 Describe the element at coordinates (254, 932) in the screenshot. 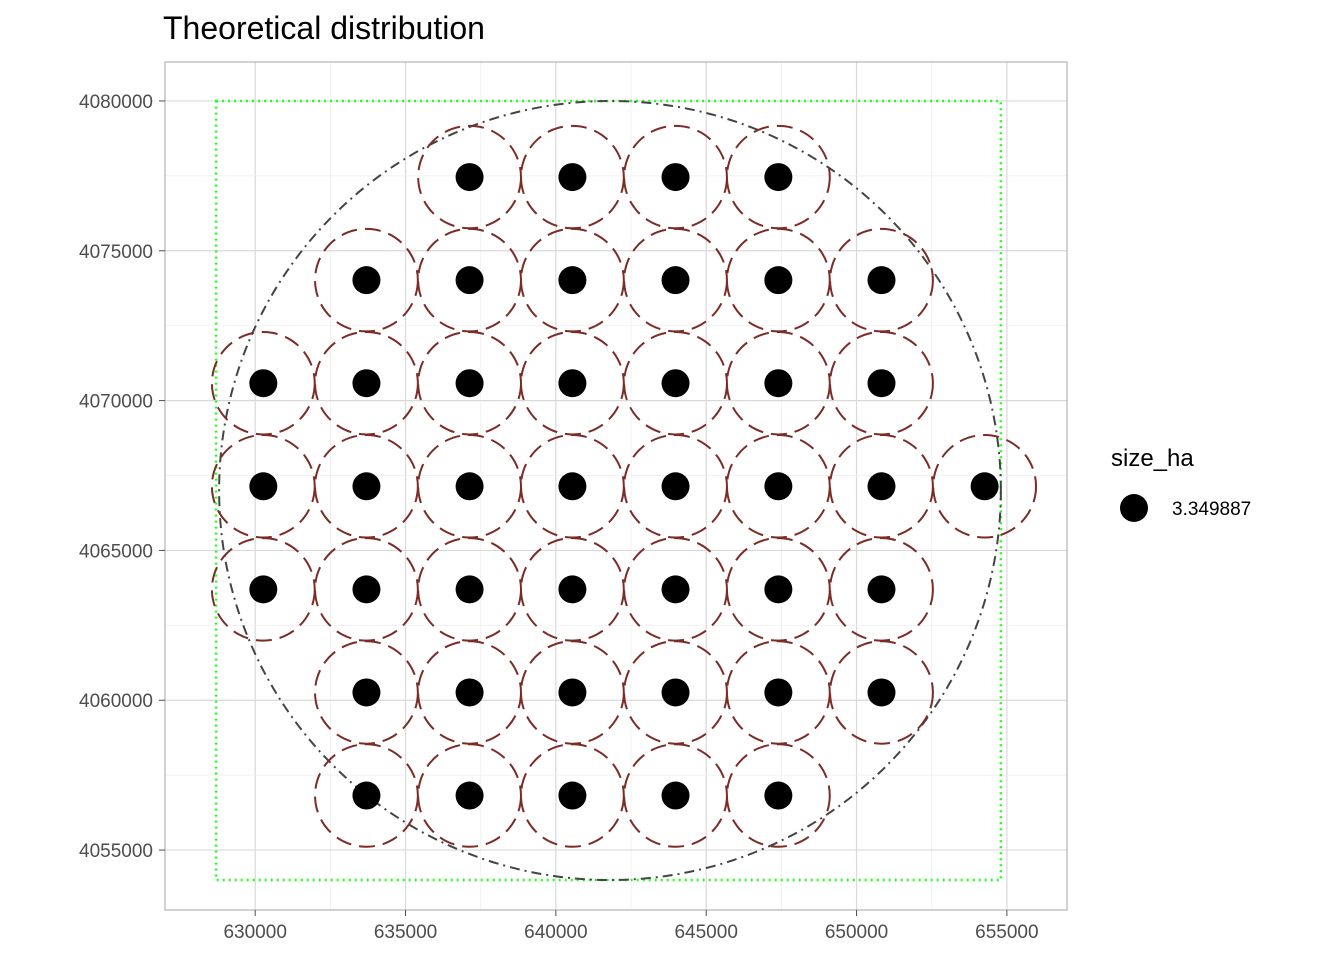

I see `x-tick-label: 630000` at that location.